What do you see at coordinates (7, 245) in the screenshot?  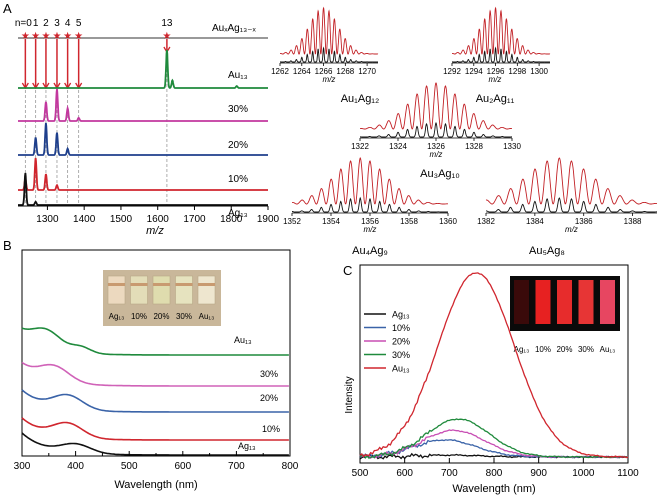 I see `panel-label-b: B` at bounding box center [7, 245].